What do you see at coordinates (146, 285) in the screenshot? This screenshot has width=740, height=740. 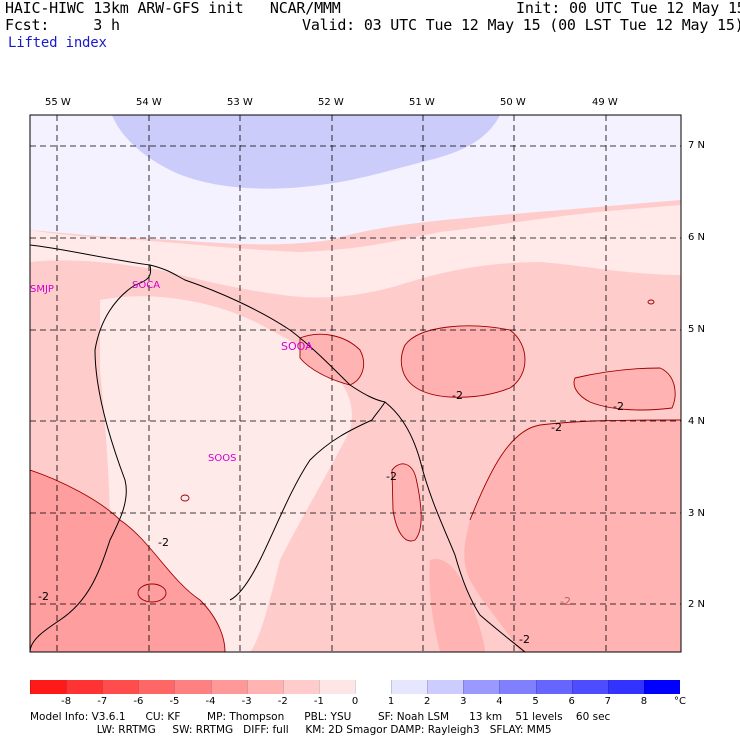 I see `station-soca: SOCA` at bounding box center [146, 285].